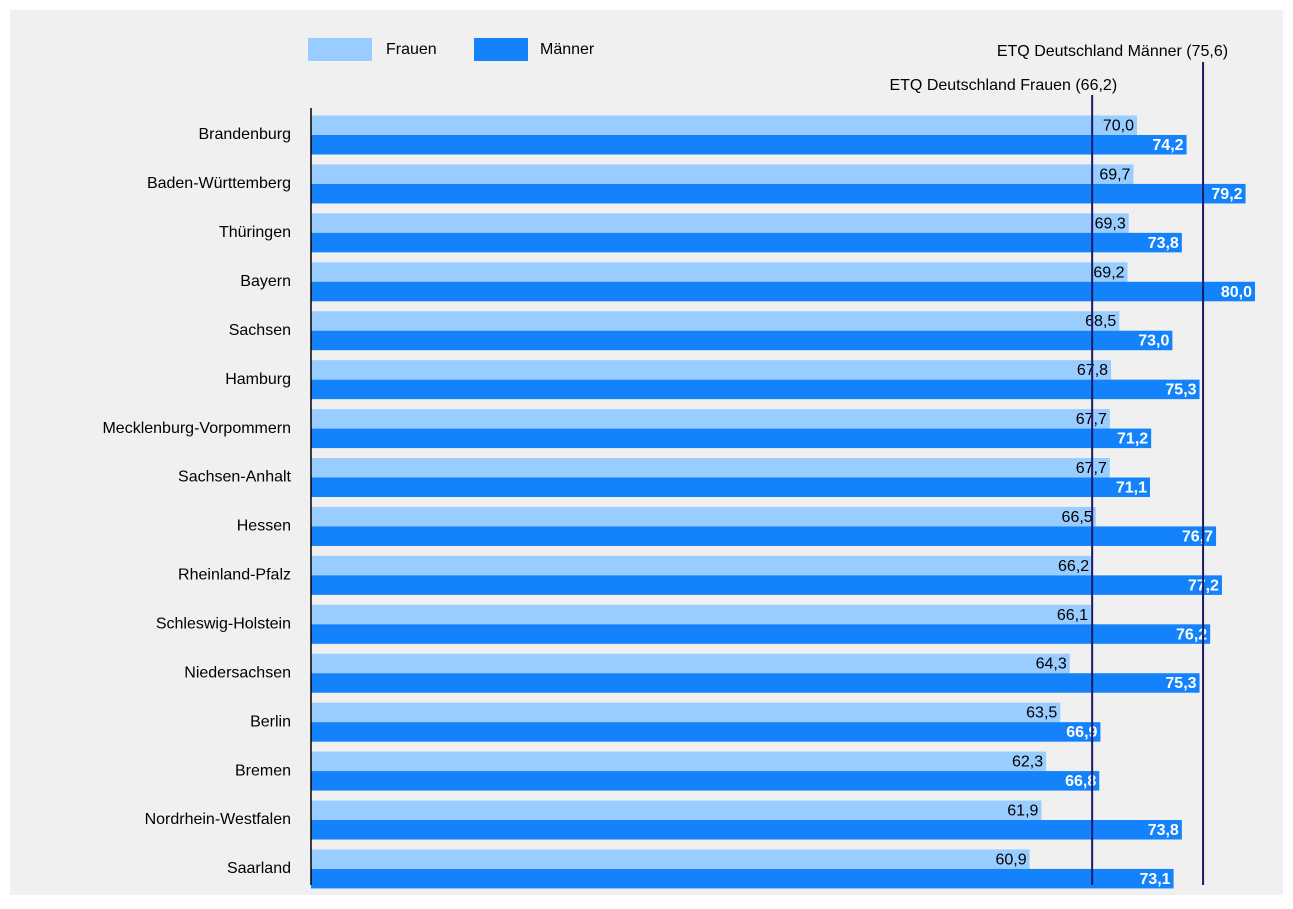 Image resolution: width=1293 pixels, height=909 pixels. What do you see at coordinates (218, 819) in the screenshot?
I see `y-tick-label: Nordrhein-Westfalen` at bounding box center [218, 819].